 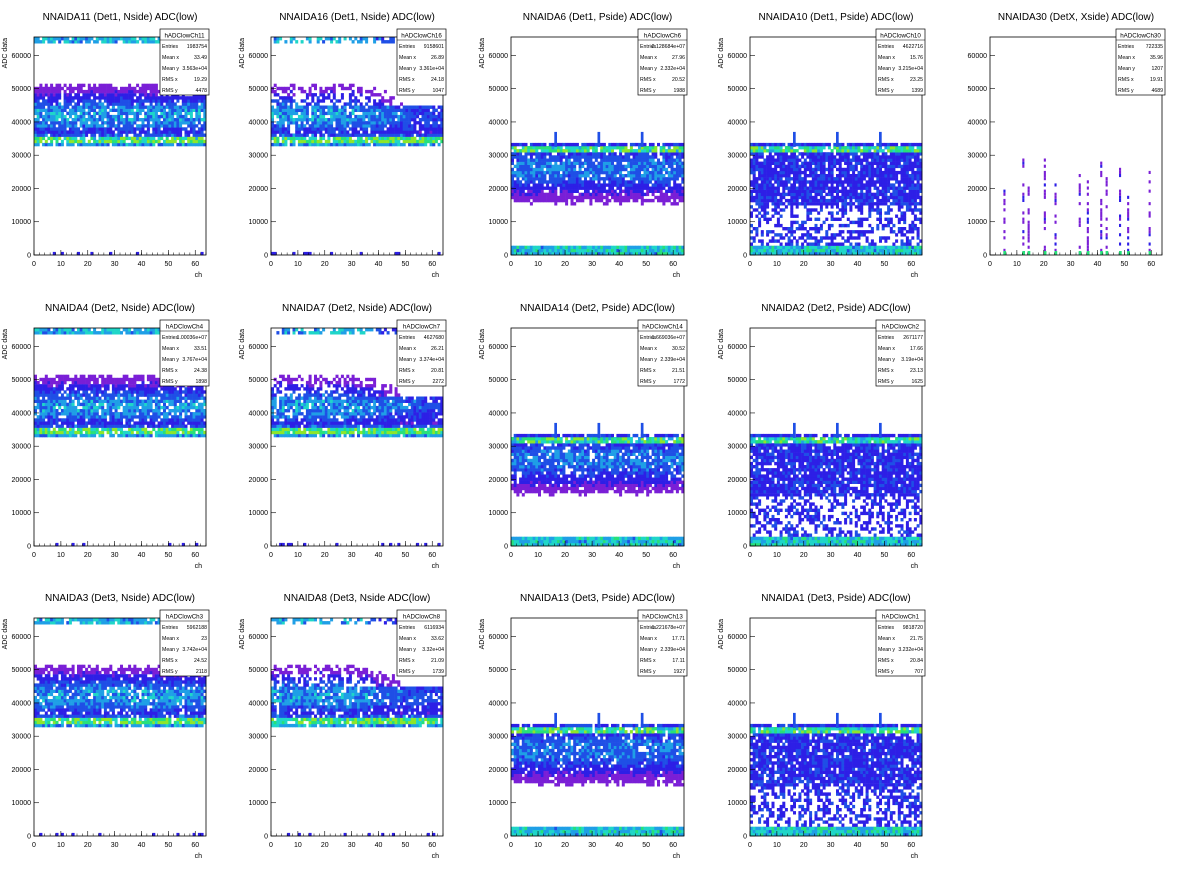 I want to click on stats-value: 3.19e+04, so click(x=912, y=360).